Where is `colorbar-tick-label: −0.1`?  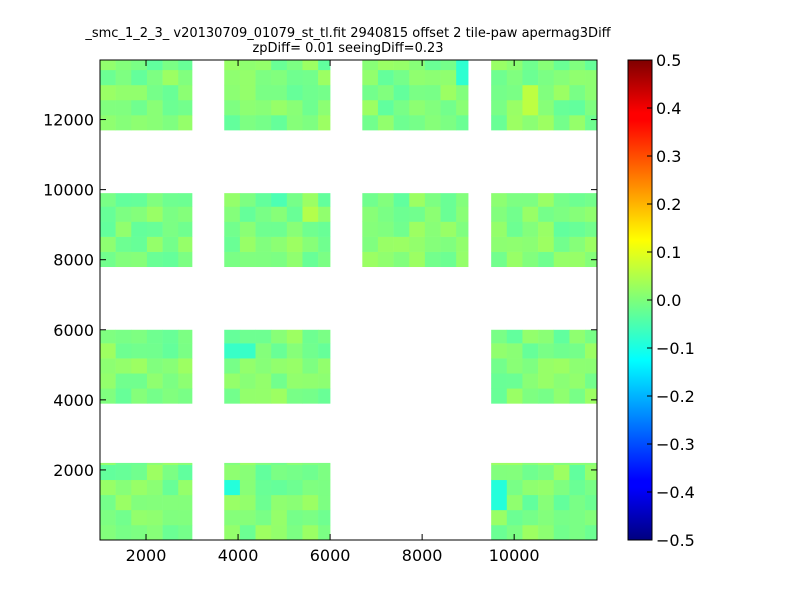 colorbar-tick-label: −0.1 is located at coordinates (675, 348).